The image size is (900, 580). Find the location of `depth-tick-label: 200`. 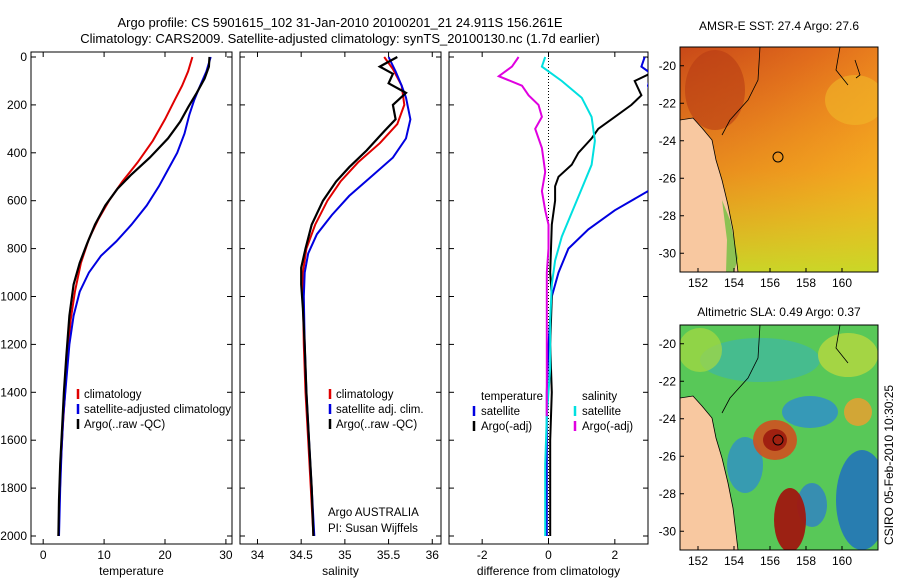

depth-tick-label: 200 is located at coordinates (17, 105).